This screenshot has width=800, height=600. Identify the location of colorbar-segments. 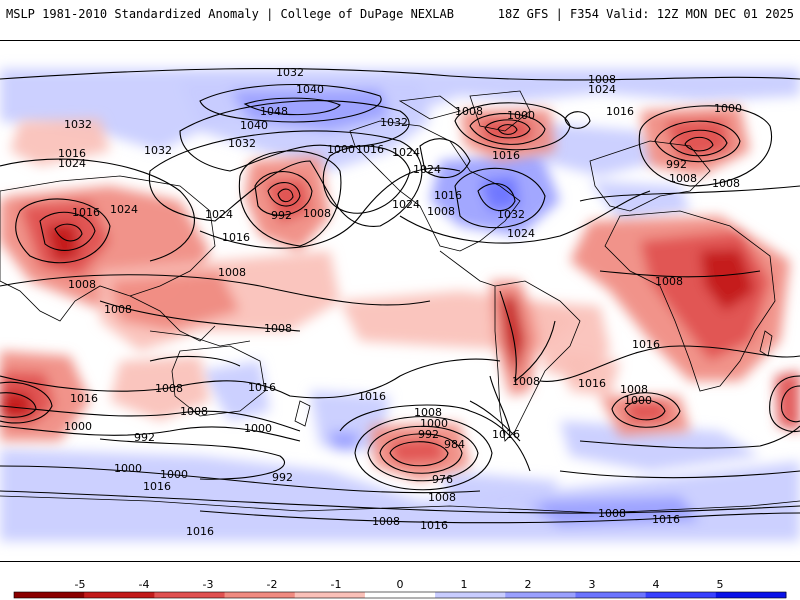
(400, 595).